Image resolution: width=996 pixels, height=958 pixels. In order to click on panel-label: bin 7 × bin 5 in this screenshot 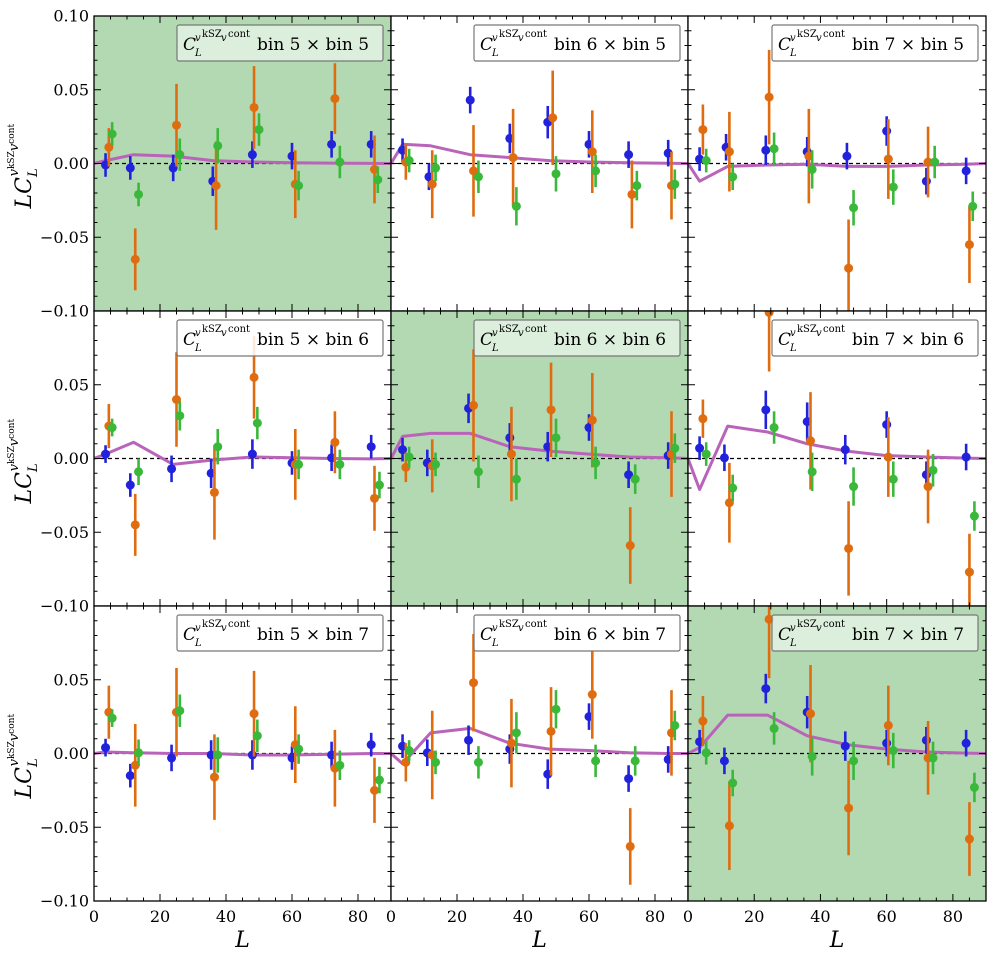, I will do `click(908, 45)`.